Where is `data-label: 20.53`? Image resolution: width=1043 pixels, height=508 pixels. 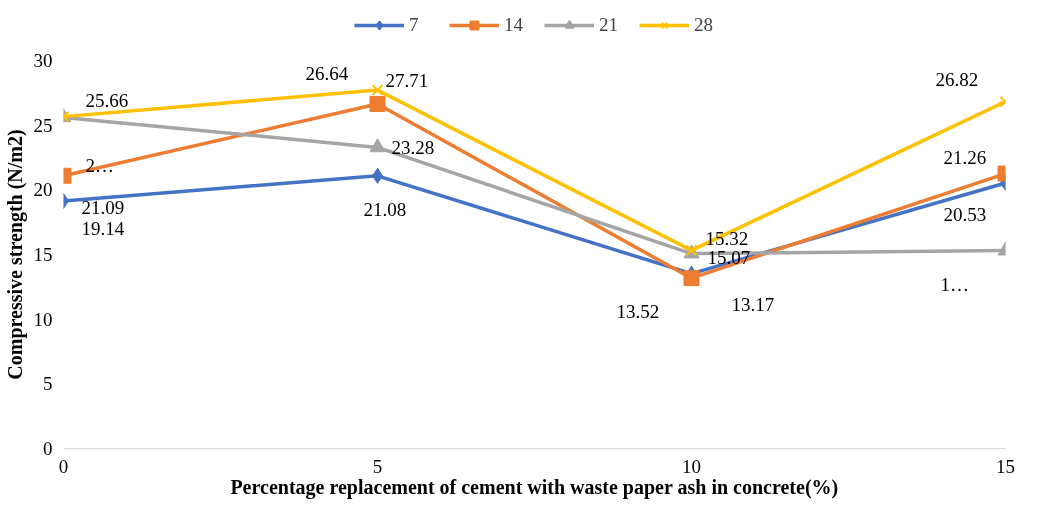
data-label: 20.53 is located at coordinates (965, 215).